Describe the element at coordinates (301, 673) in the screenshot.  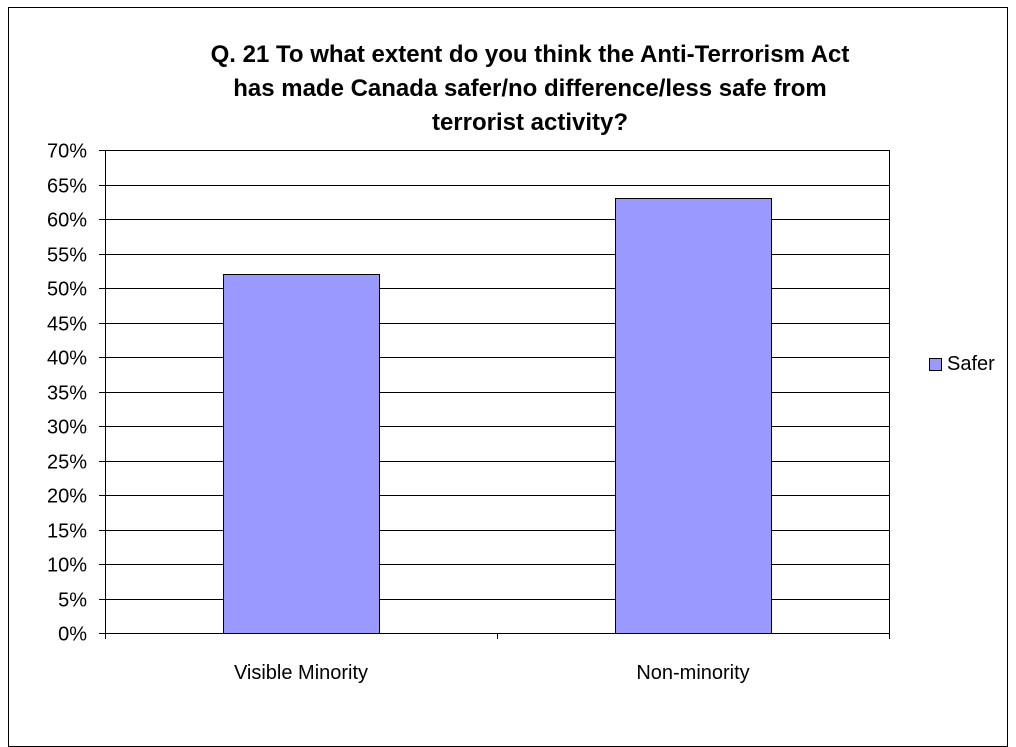
I see `x-tick-label-visible-minority: Visible Minority` at that location.